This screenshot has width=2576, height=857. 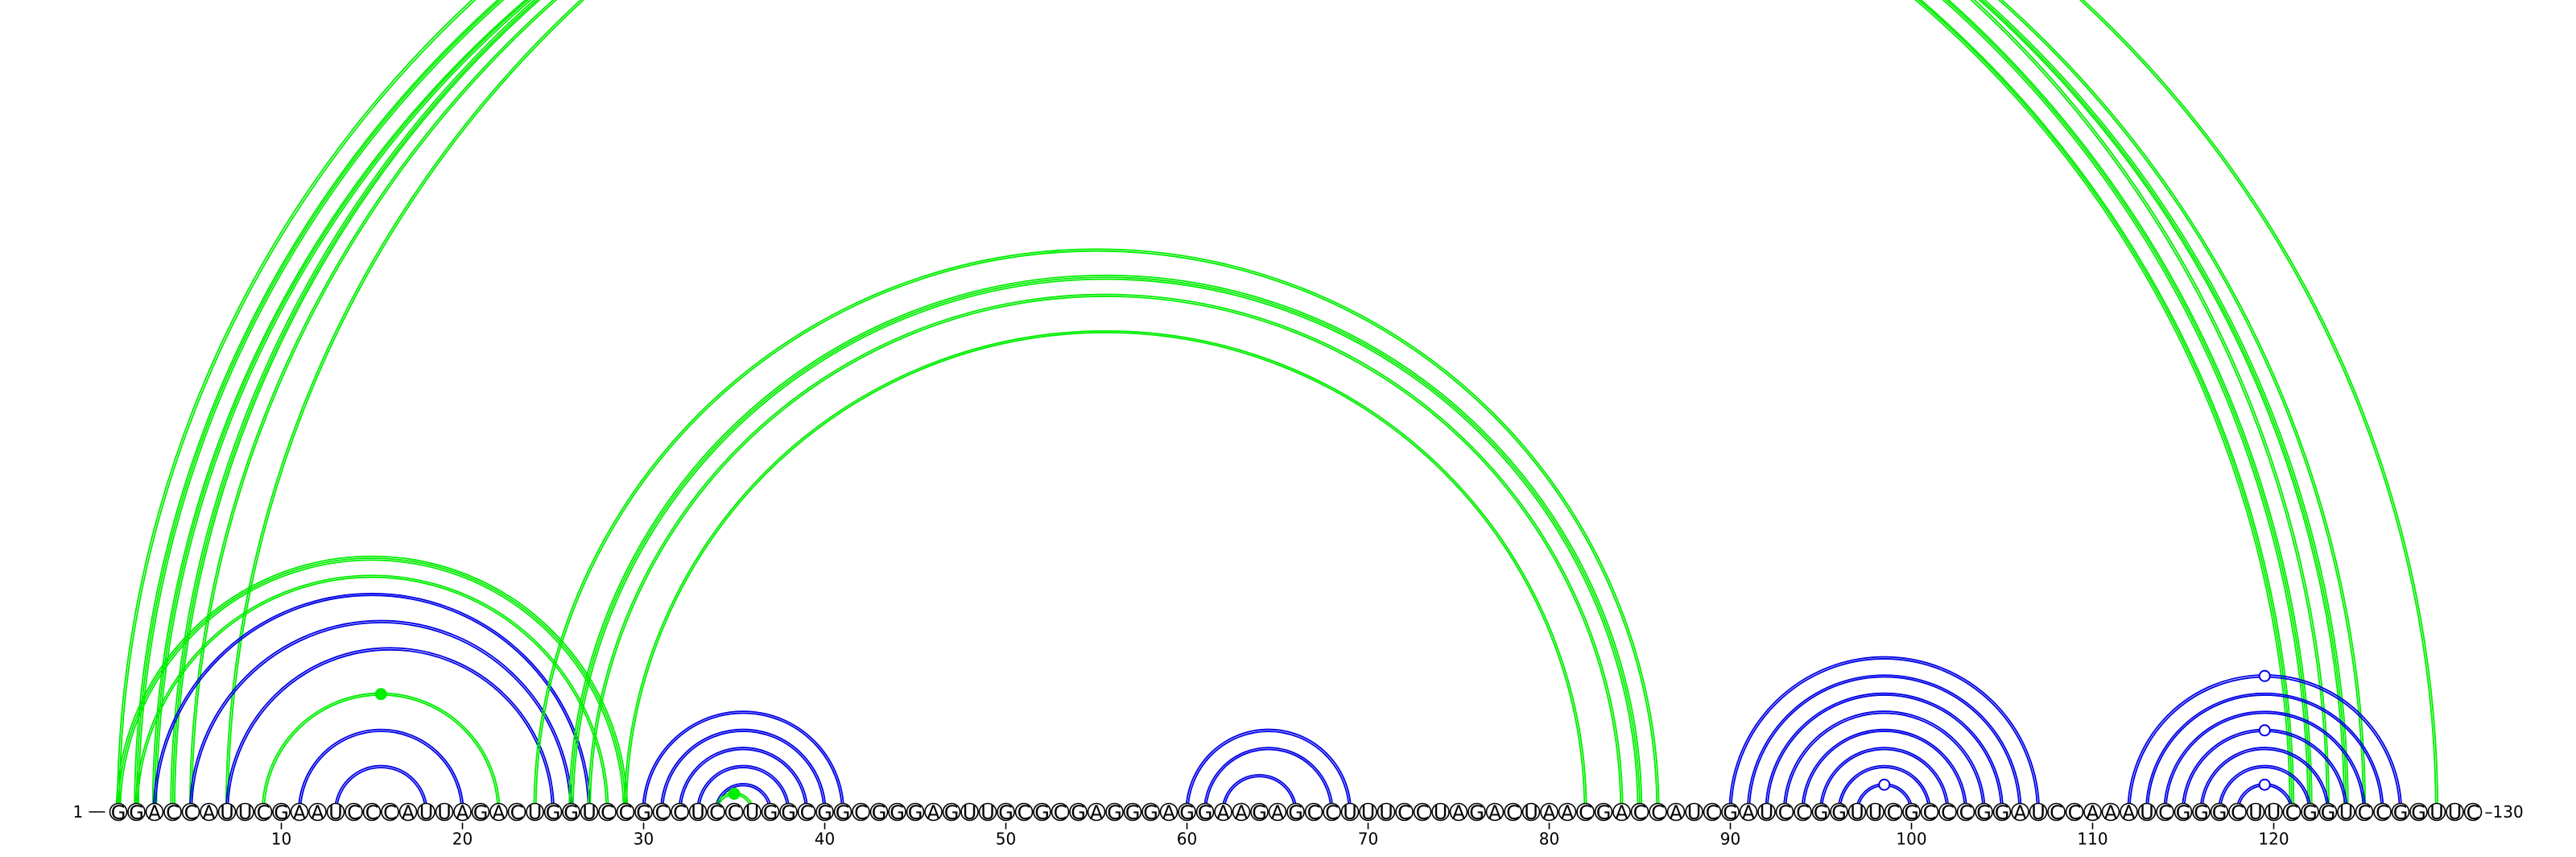 I want to click on axis-tick-label: 10, so click(x=281, y=839).